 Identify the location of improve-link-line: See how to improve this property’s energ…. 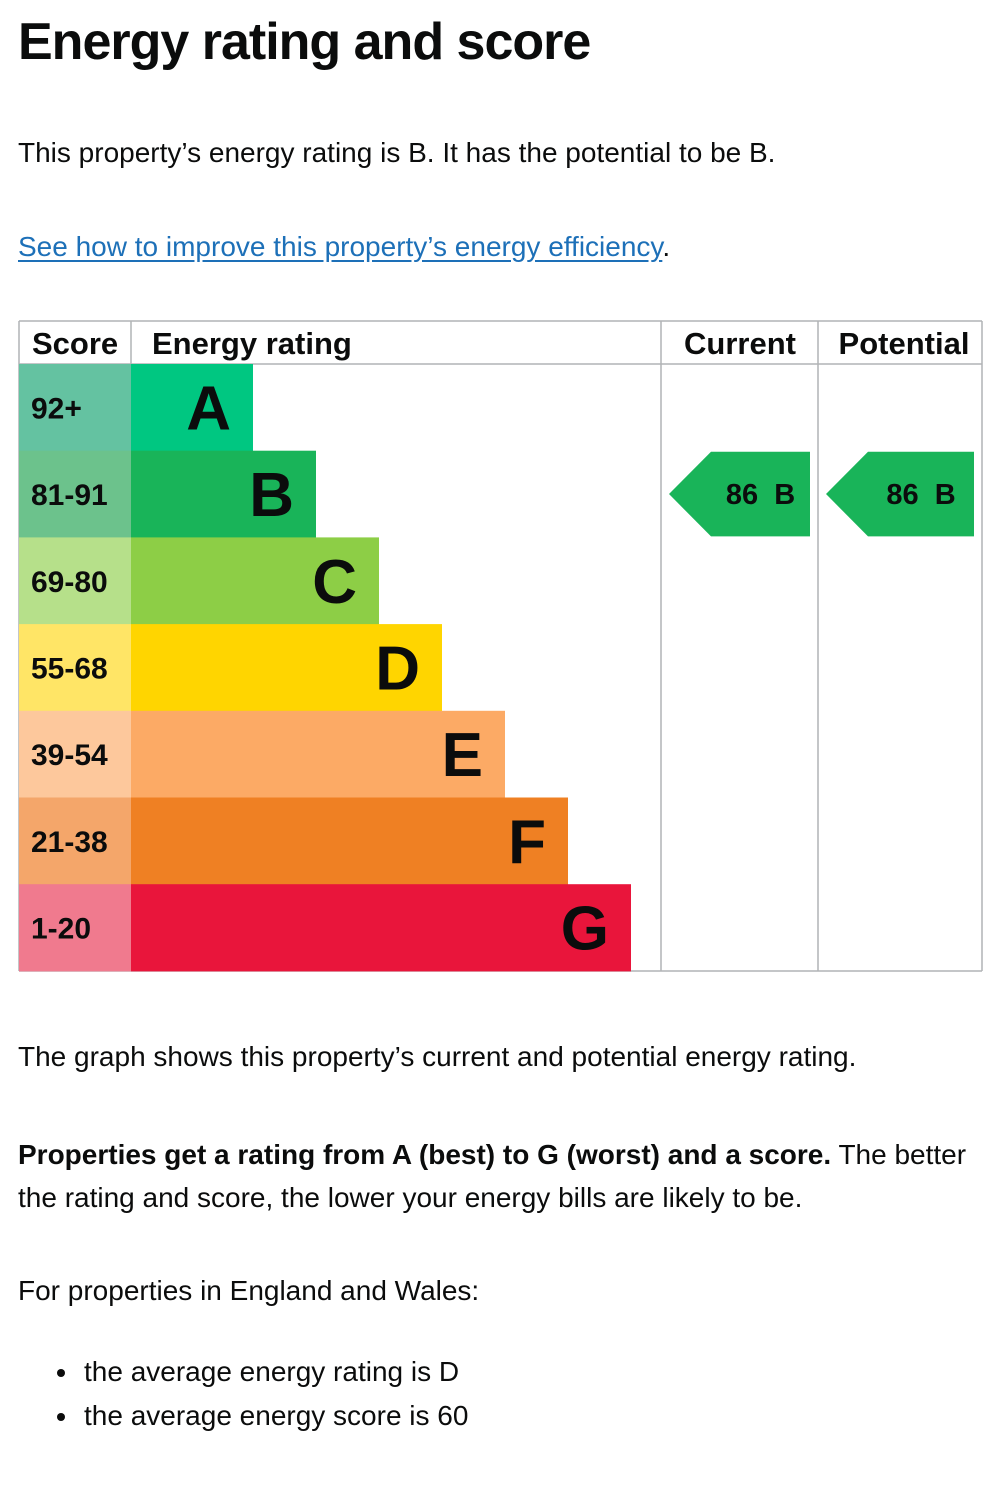
(344, 247).